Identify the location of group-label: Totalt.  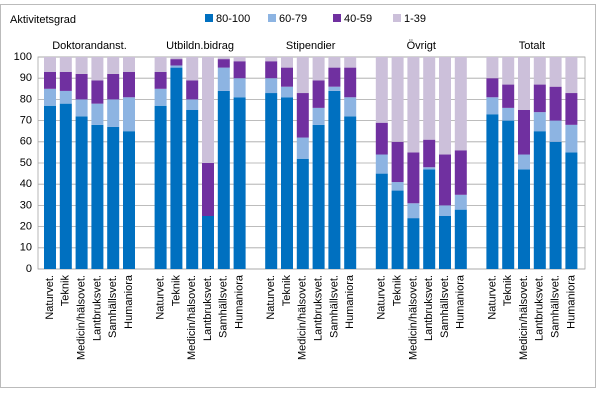
(532, 46).